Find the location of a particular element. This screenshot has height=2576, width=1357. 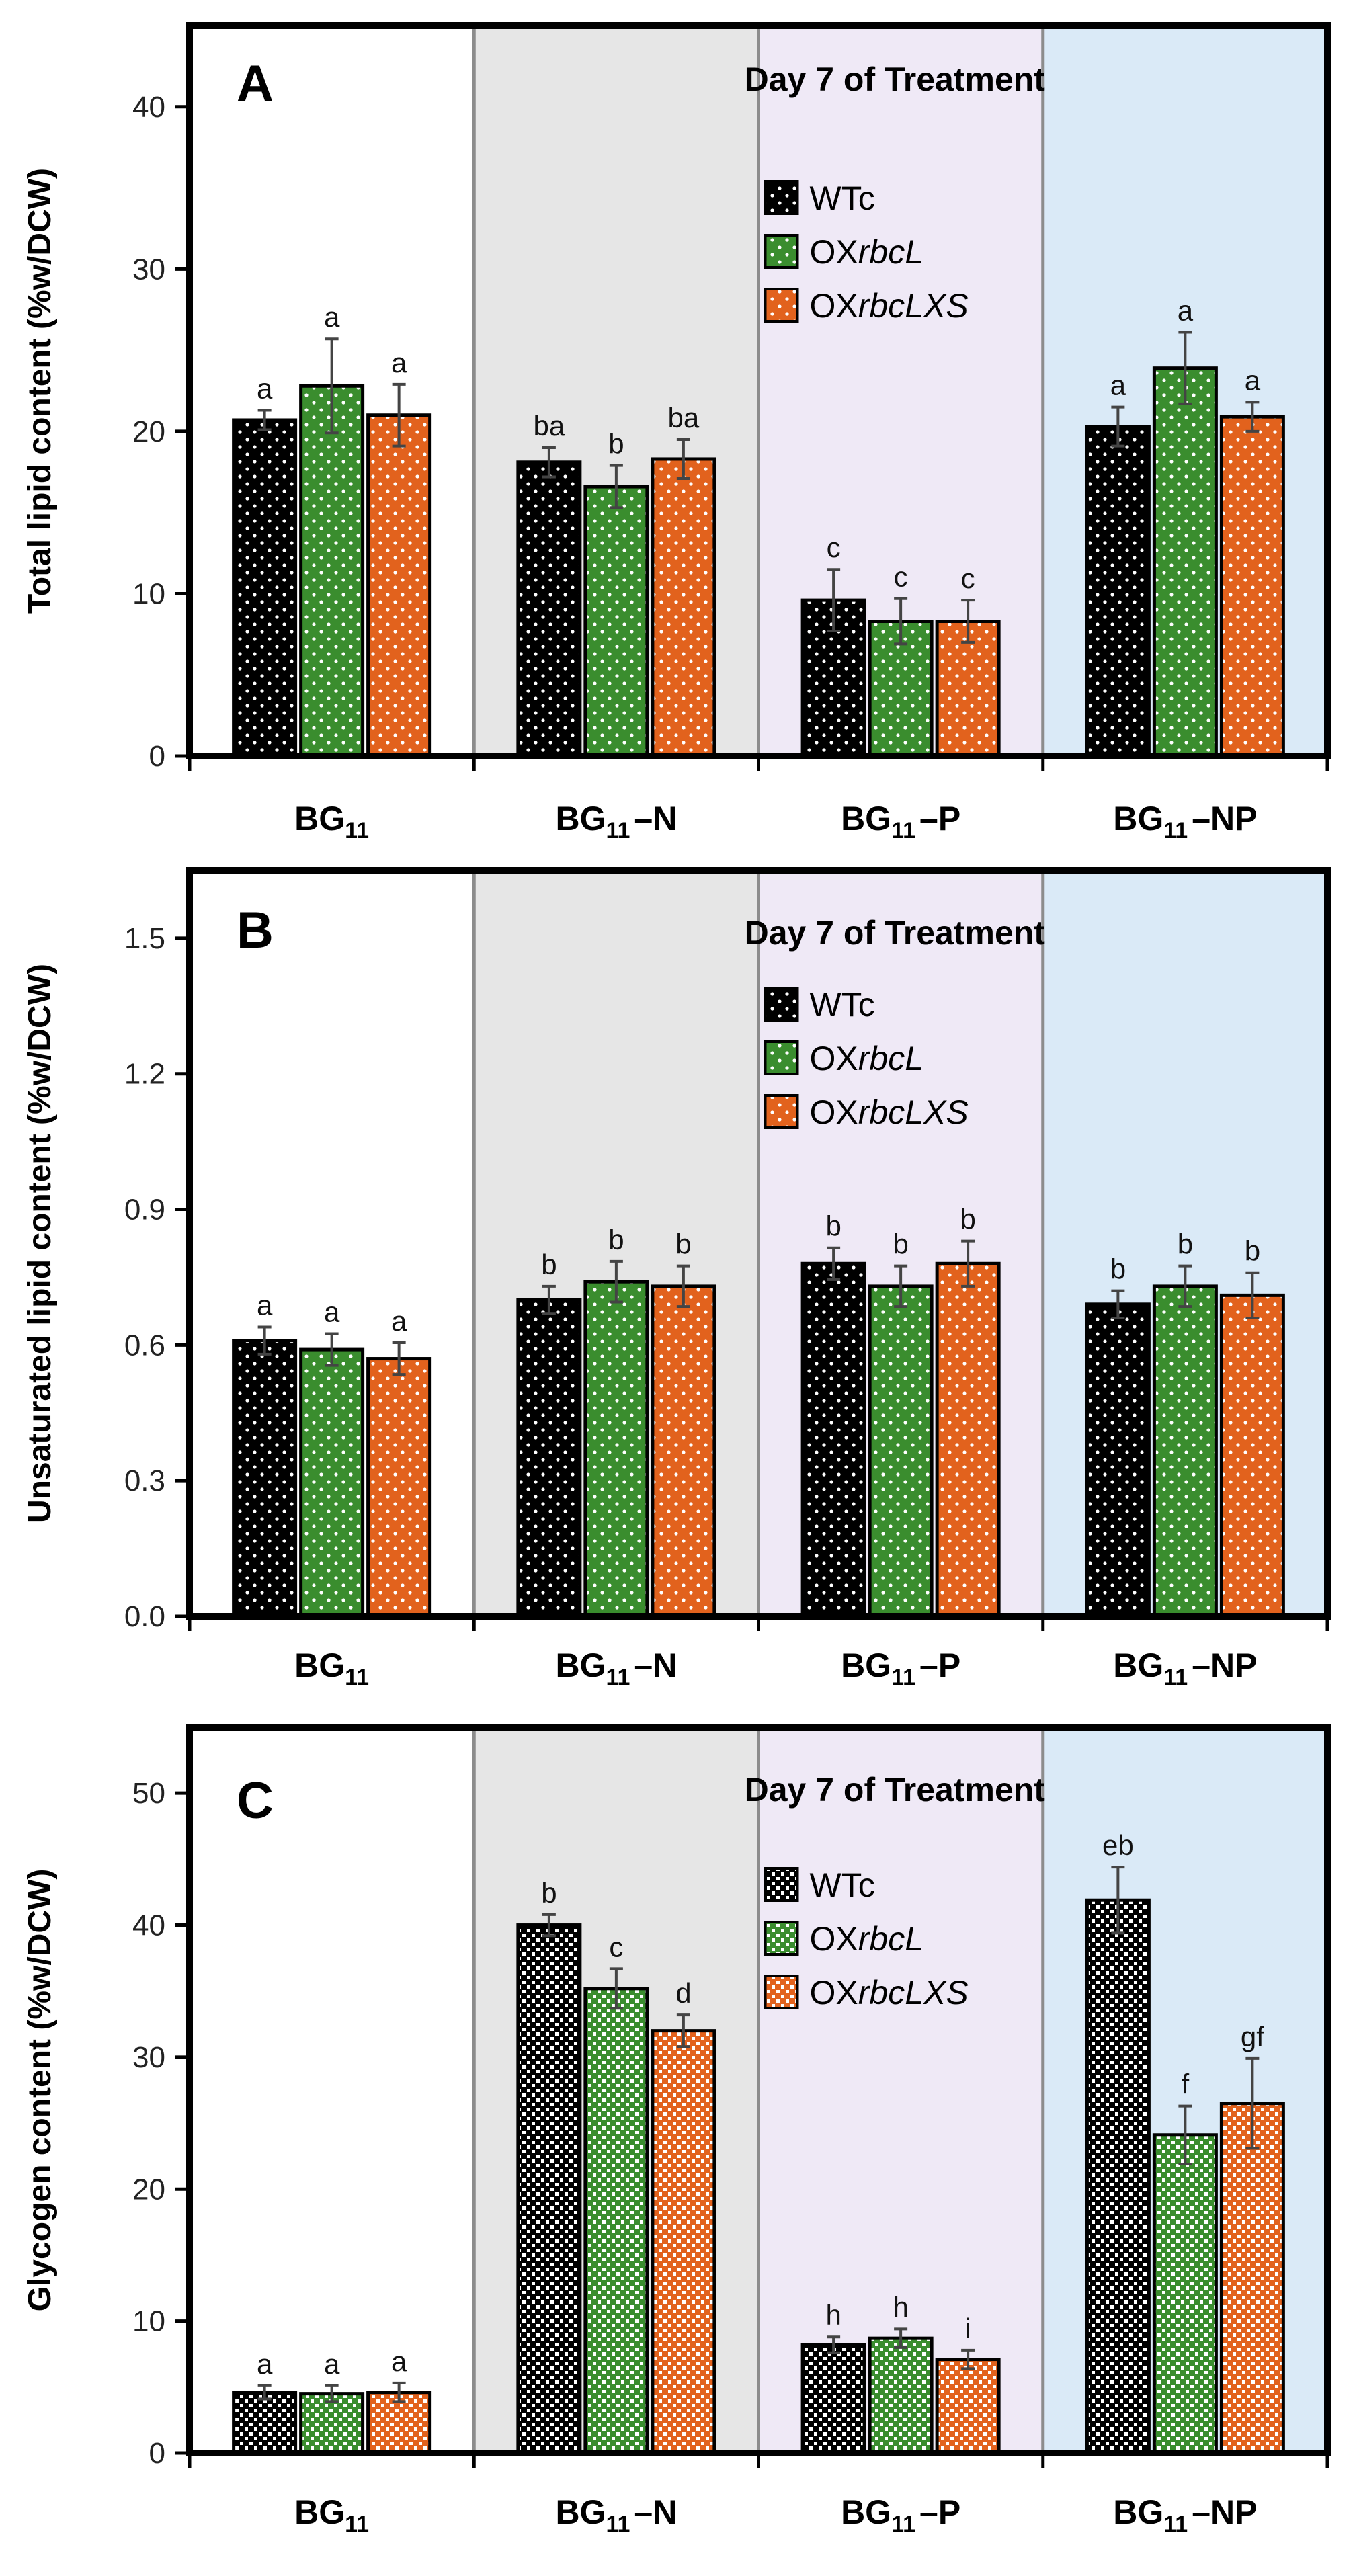

y-tick-label: 30 is located at coordinates (148, 269).